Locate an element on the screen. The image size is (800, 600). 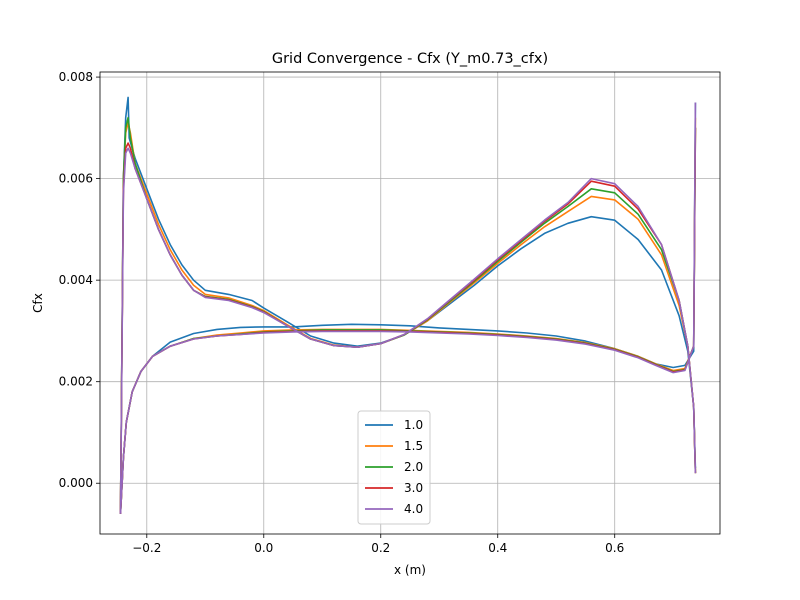
x-tick-label: 0.4 is located at coordinates (497, 548).